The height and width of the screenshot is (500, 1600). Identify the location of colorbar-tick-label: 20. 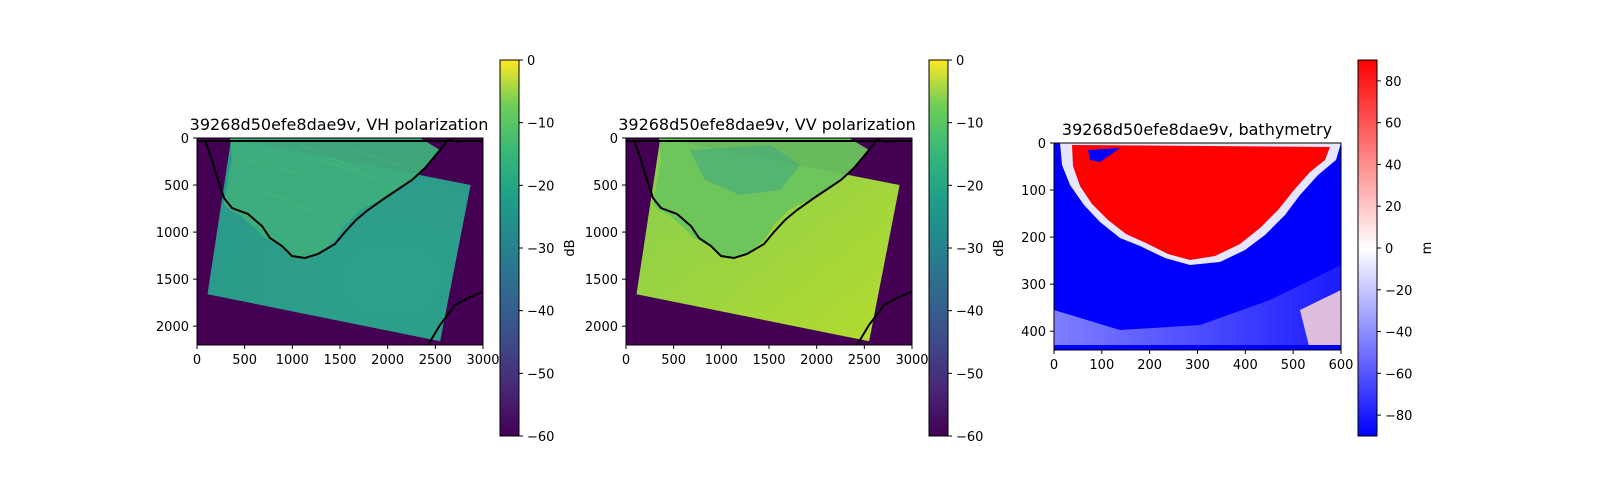
(1393, 207).